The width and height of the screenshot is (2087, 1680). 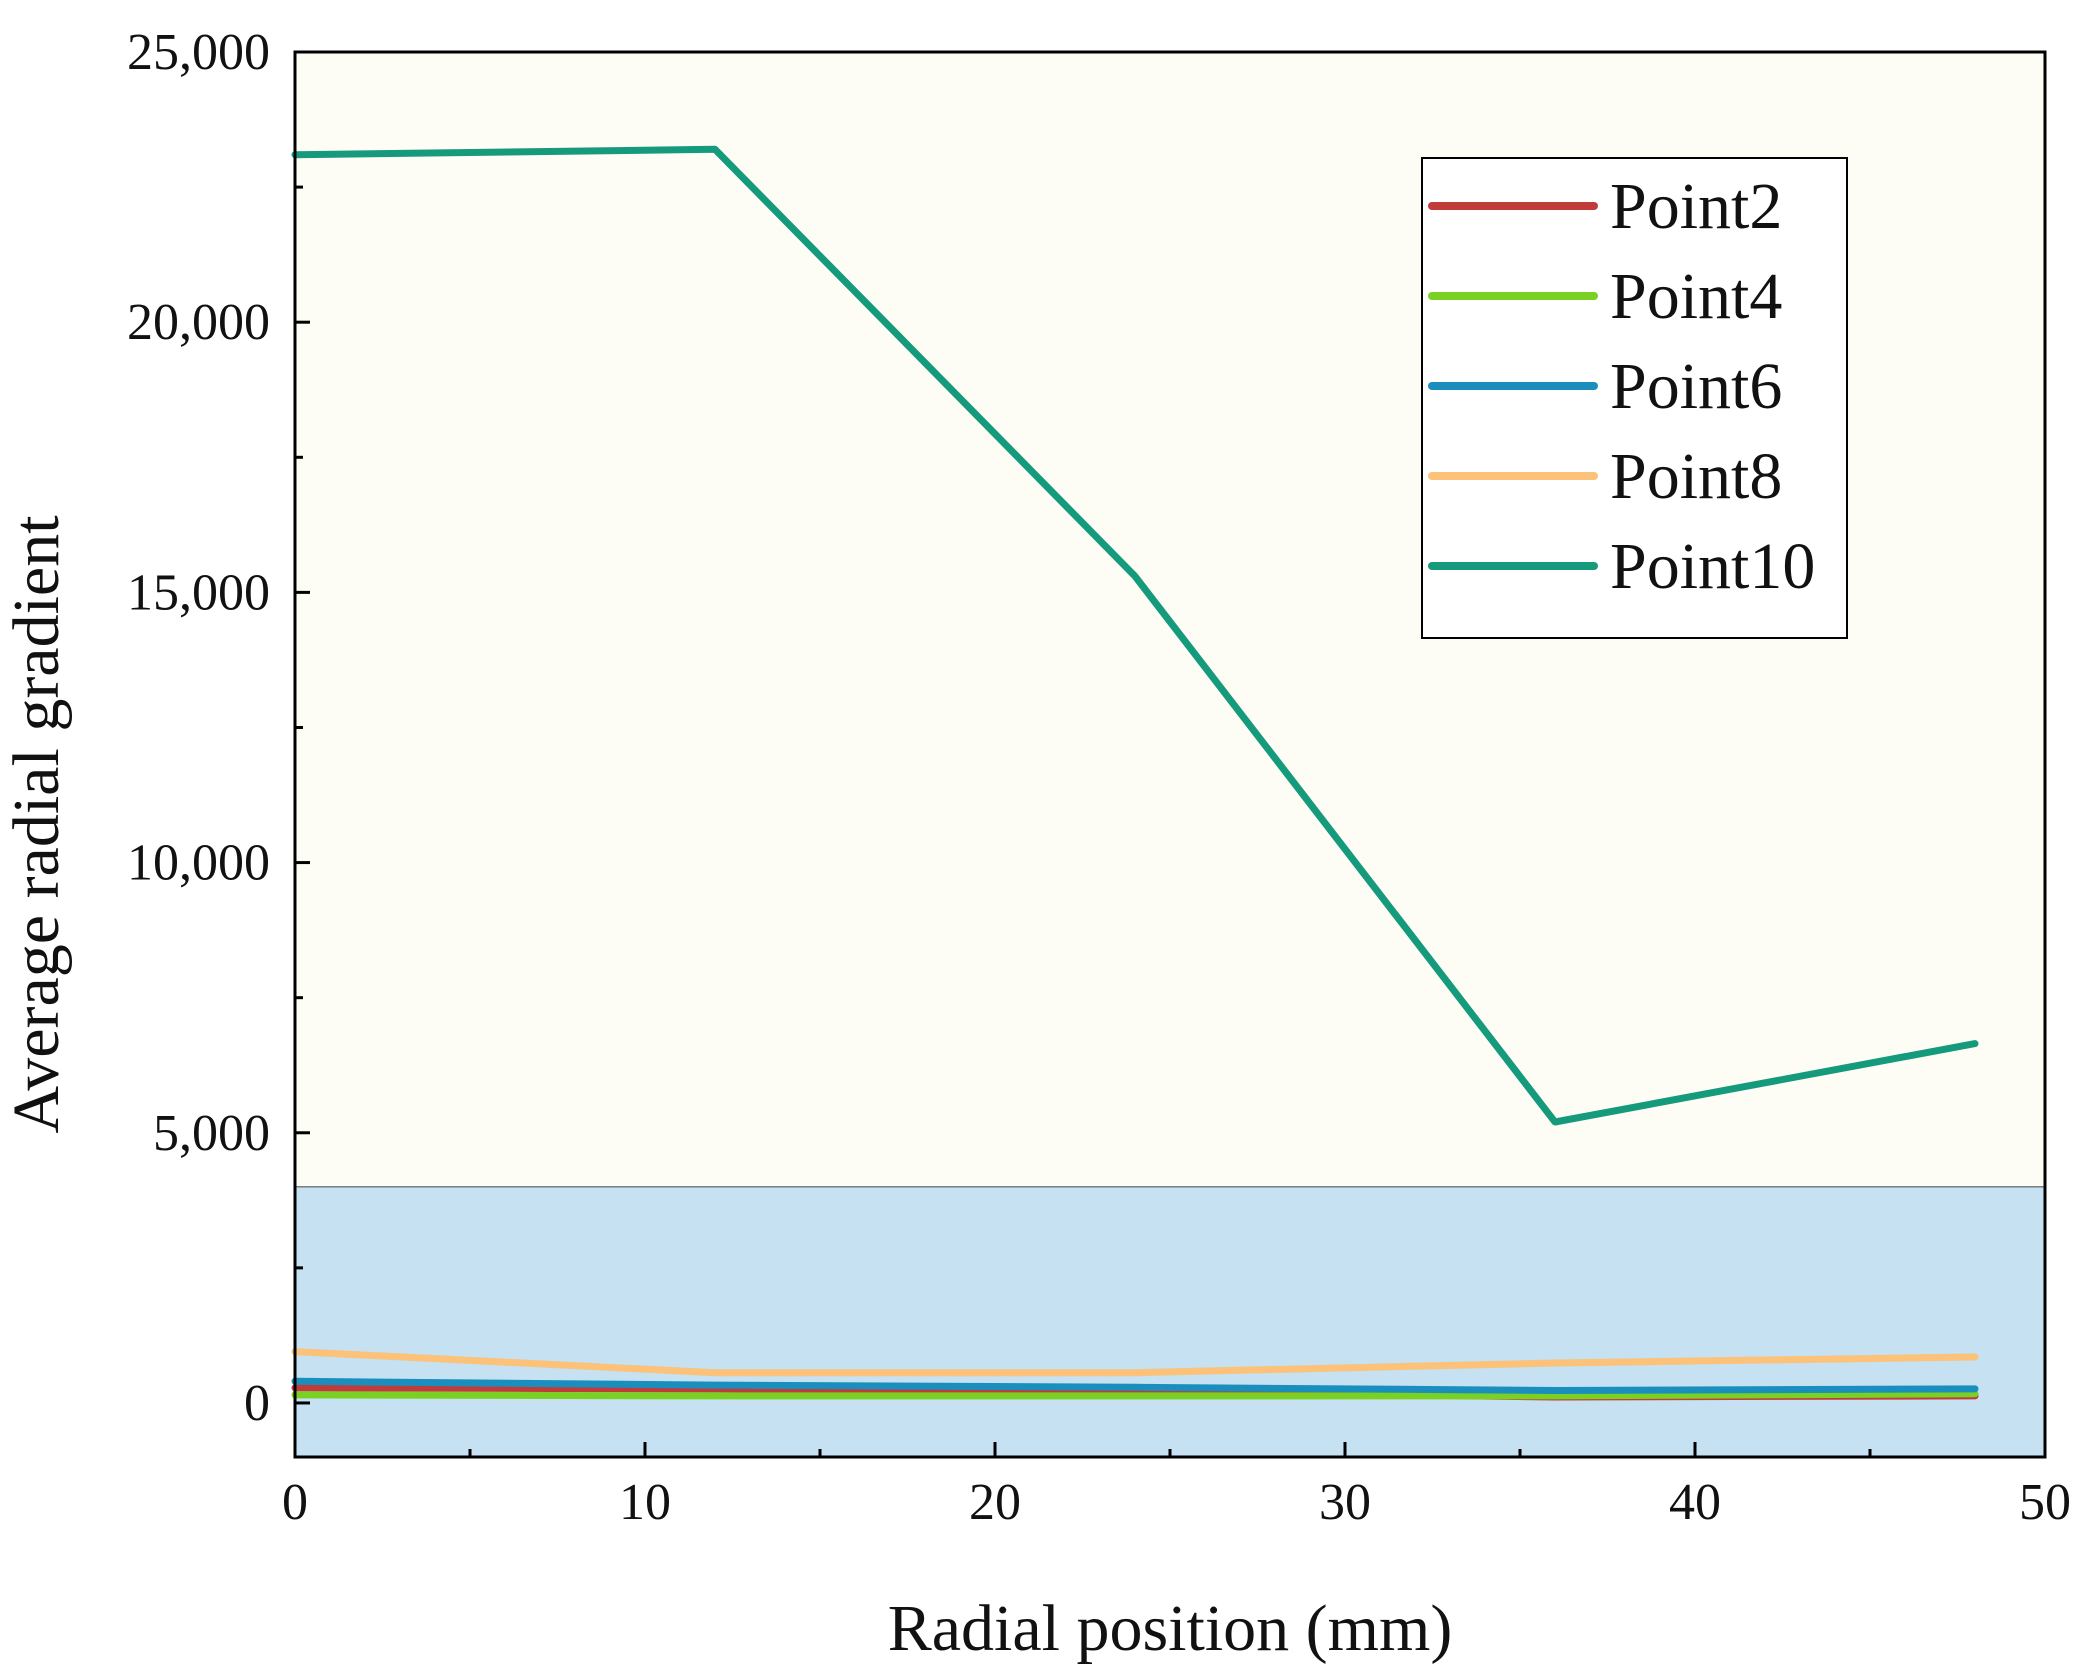 What do you see at coordinates (1135, 1395) in the screenshot?
I see `series-line-point4` at bounding box center [1135, 1395].